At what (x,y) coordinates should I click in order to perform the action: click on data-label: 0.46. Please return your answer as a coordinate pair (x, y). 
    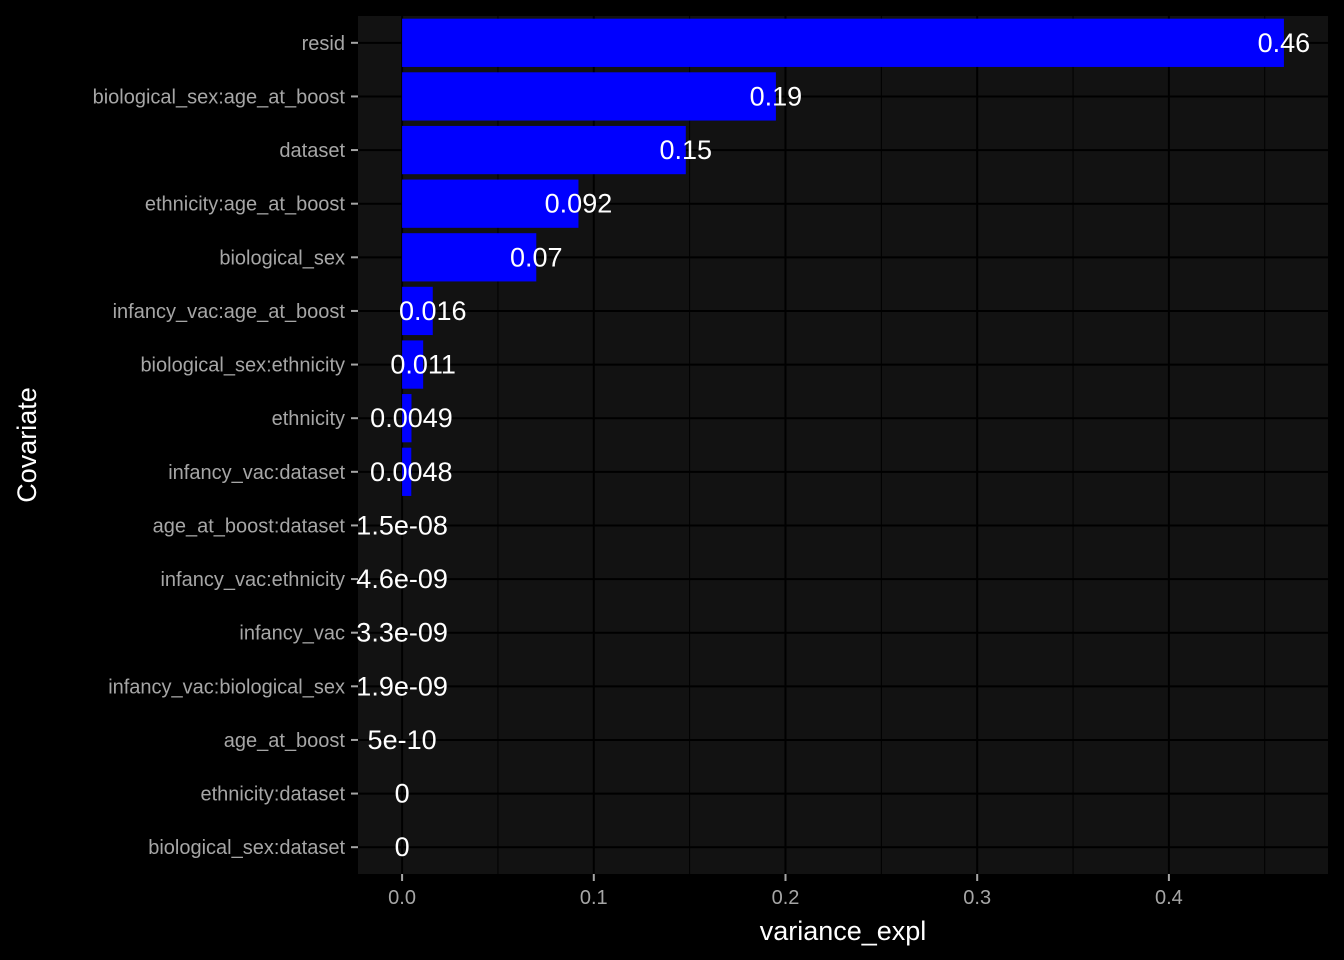
    Looking at the image, I should click on (1284, 43).